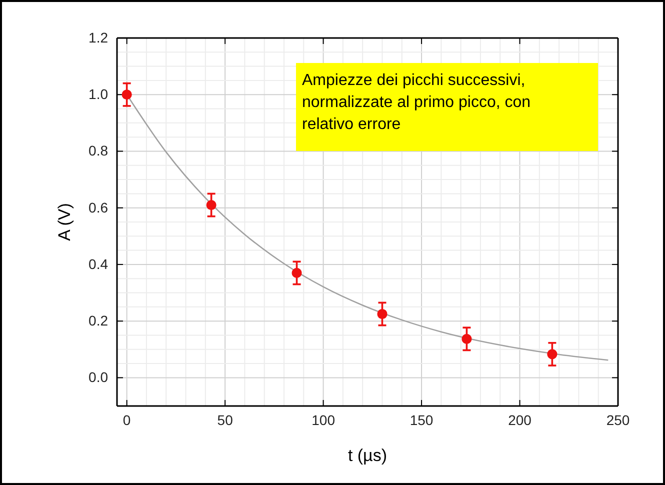  I want to click on y-axis-title: A (V), so click(64, 222).